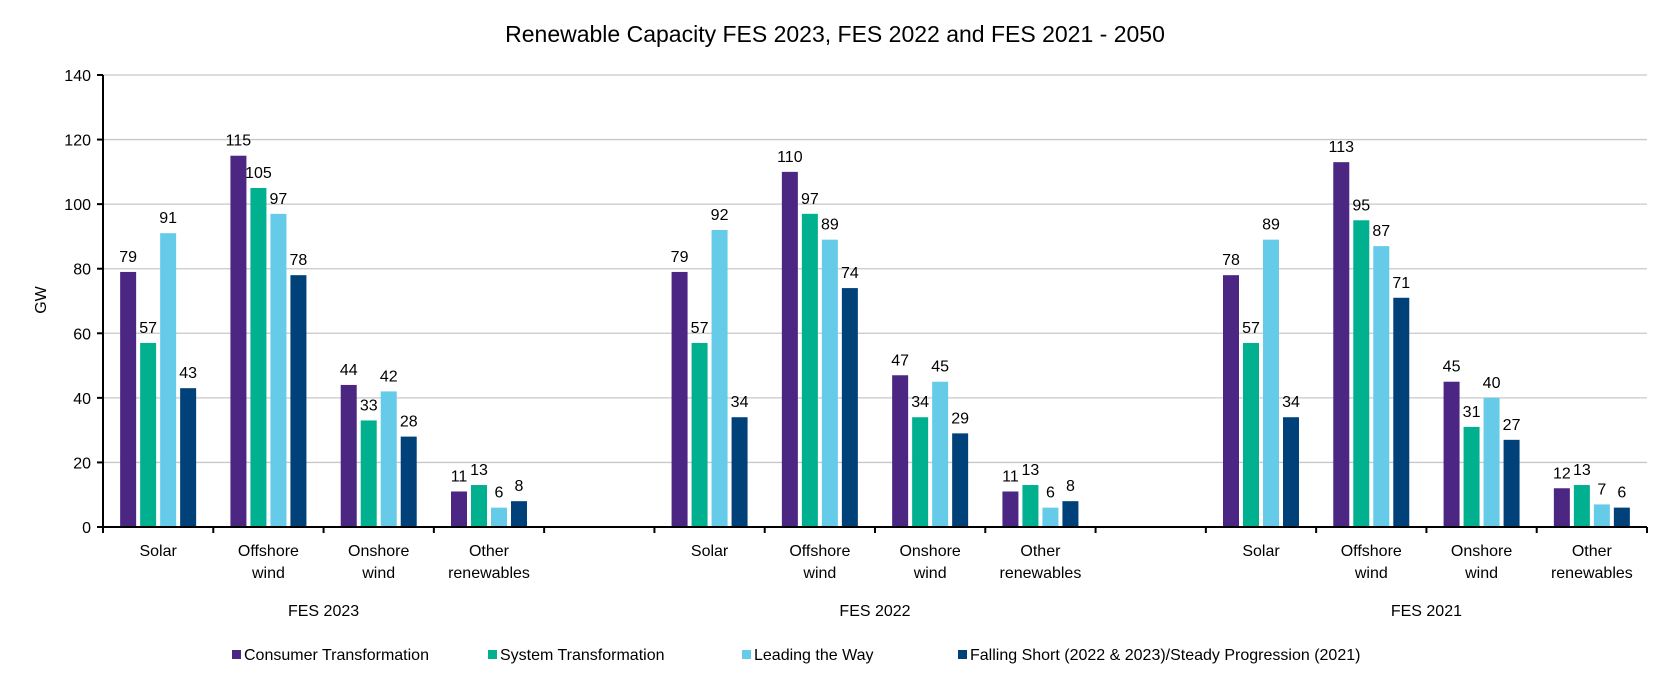 The height and width of the screenshot is (688, 1670). Describe the element at coordinates (188, 373) in the screenshot. I see `data-label: 43` at that location.